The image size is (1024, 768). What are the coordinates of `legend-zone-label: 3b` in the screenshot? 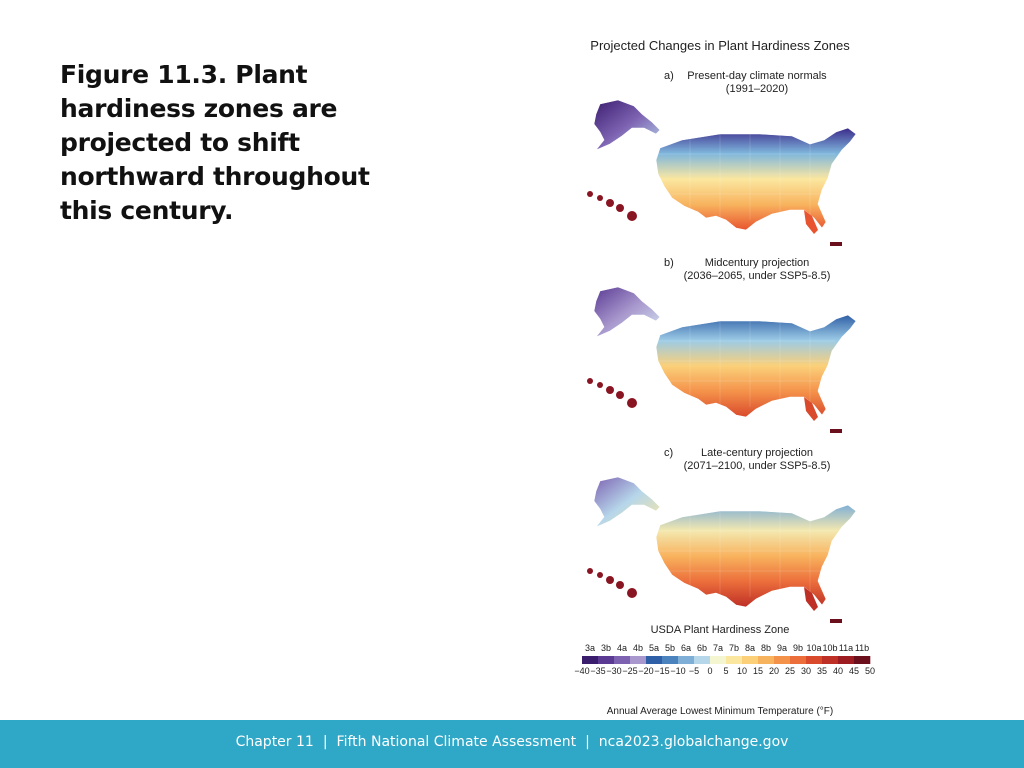 It's located at (606, 648).